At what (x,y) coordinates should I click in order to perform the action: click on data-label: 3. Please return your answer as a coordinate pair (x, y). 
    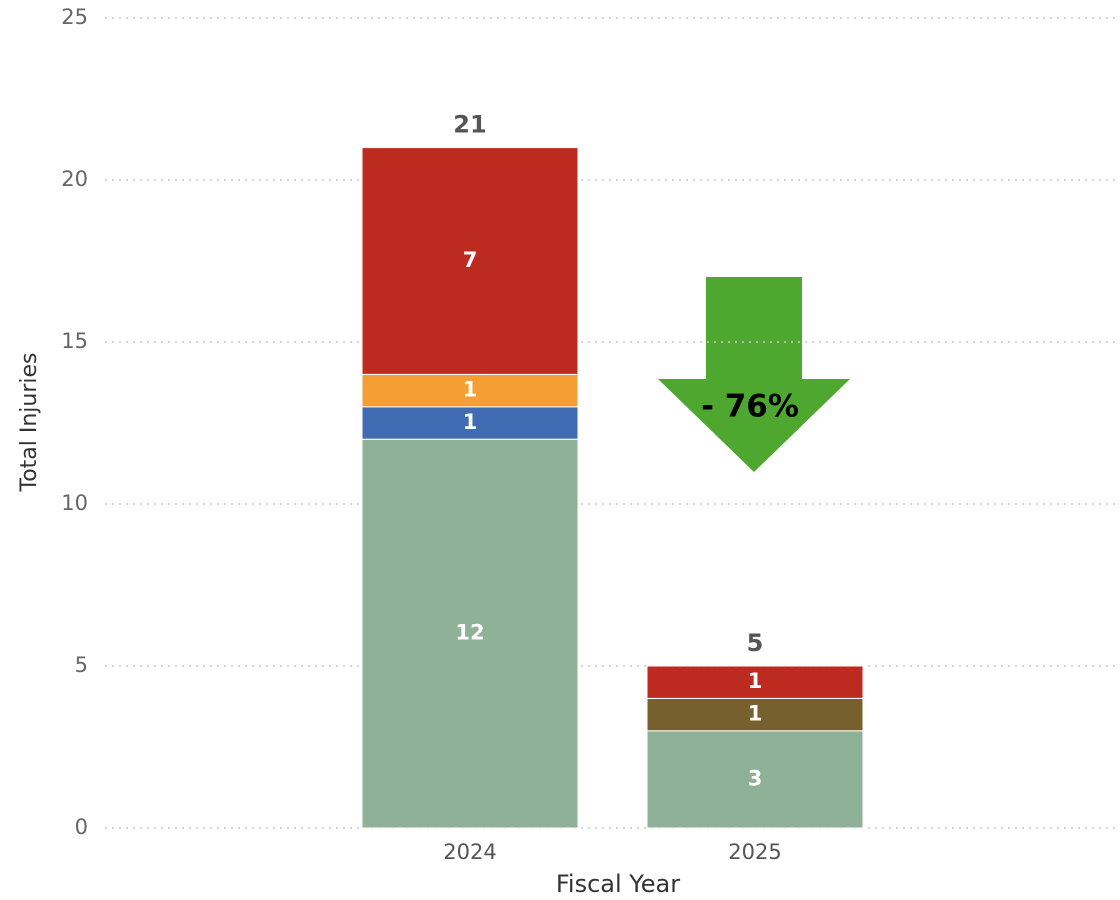
    Looking at the image, I should click on (755, 778).